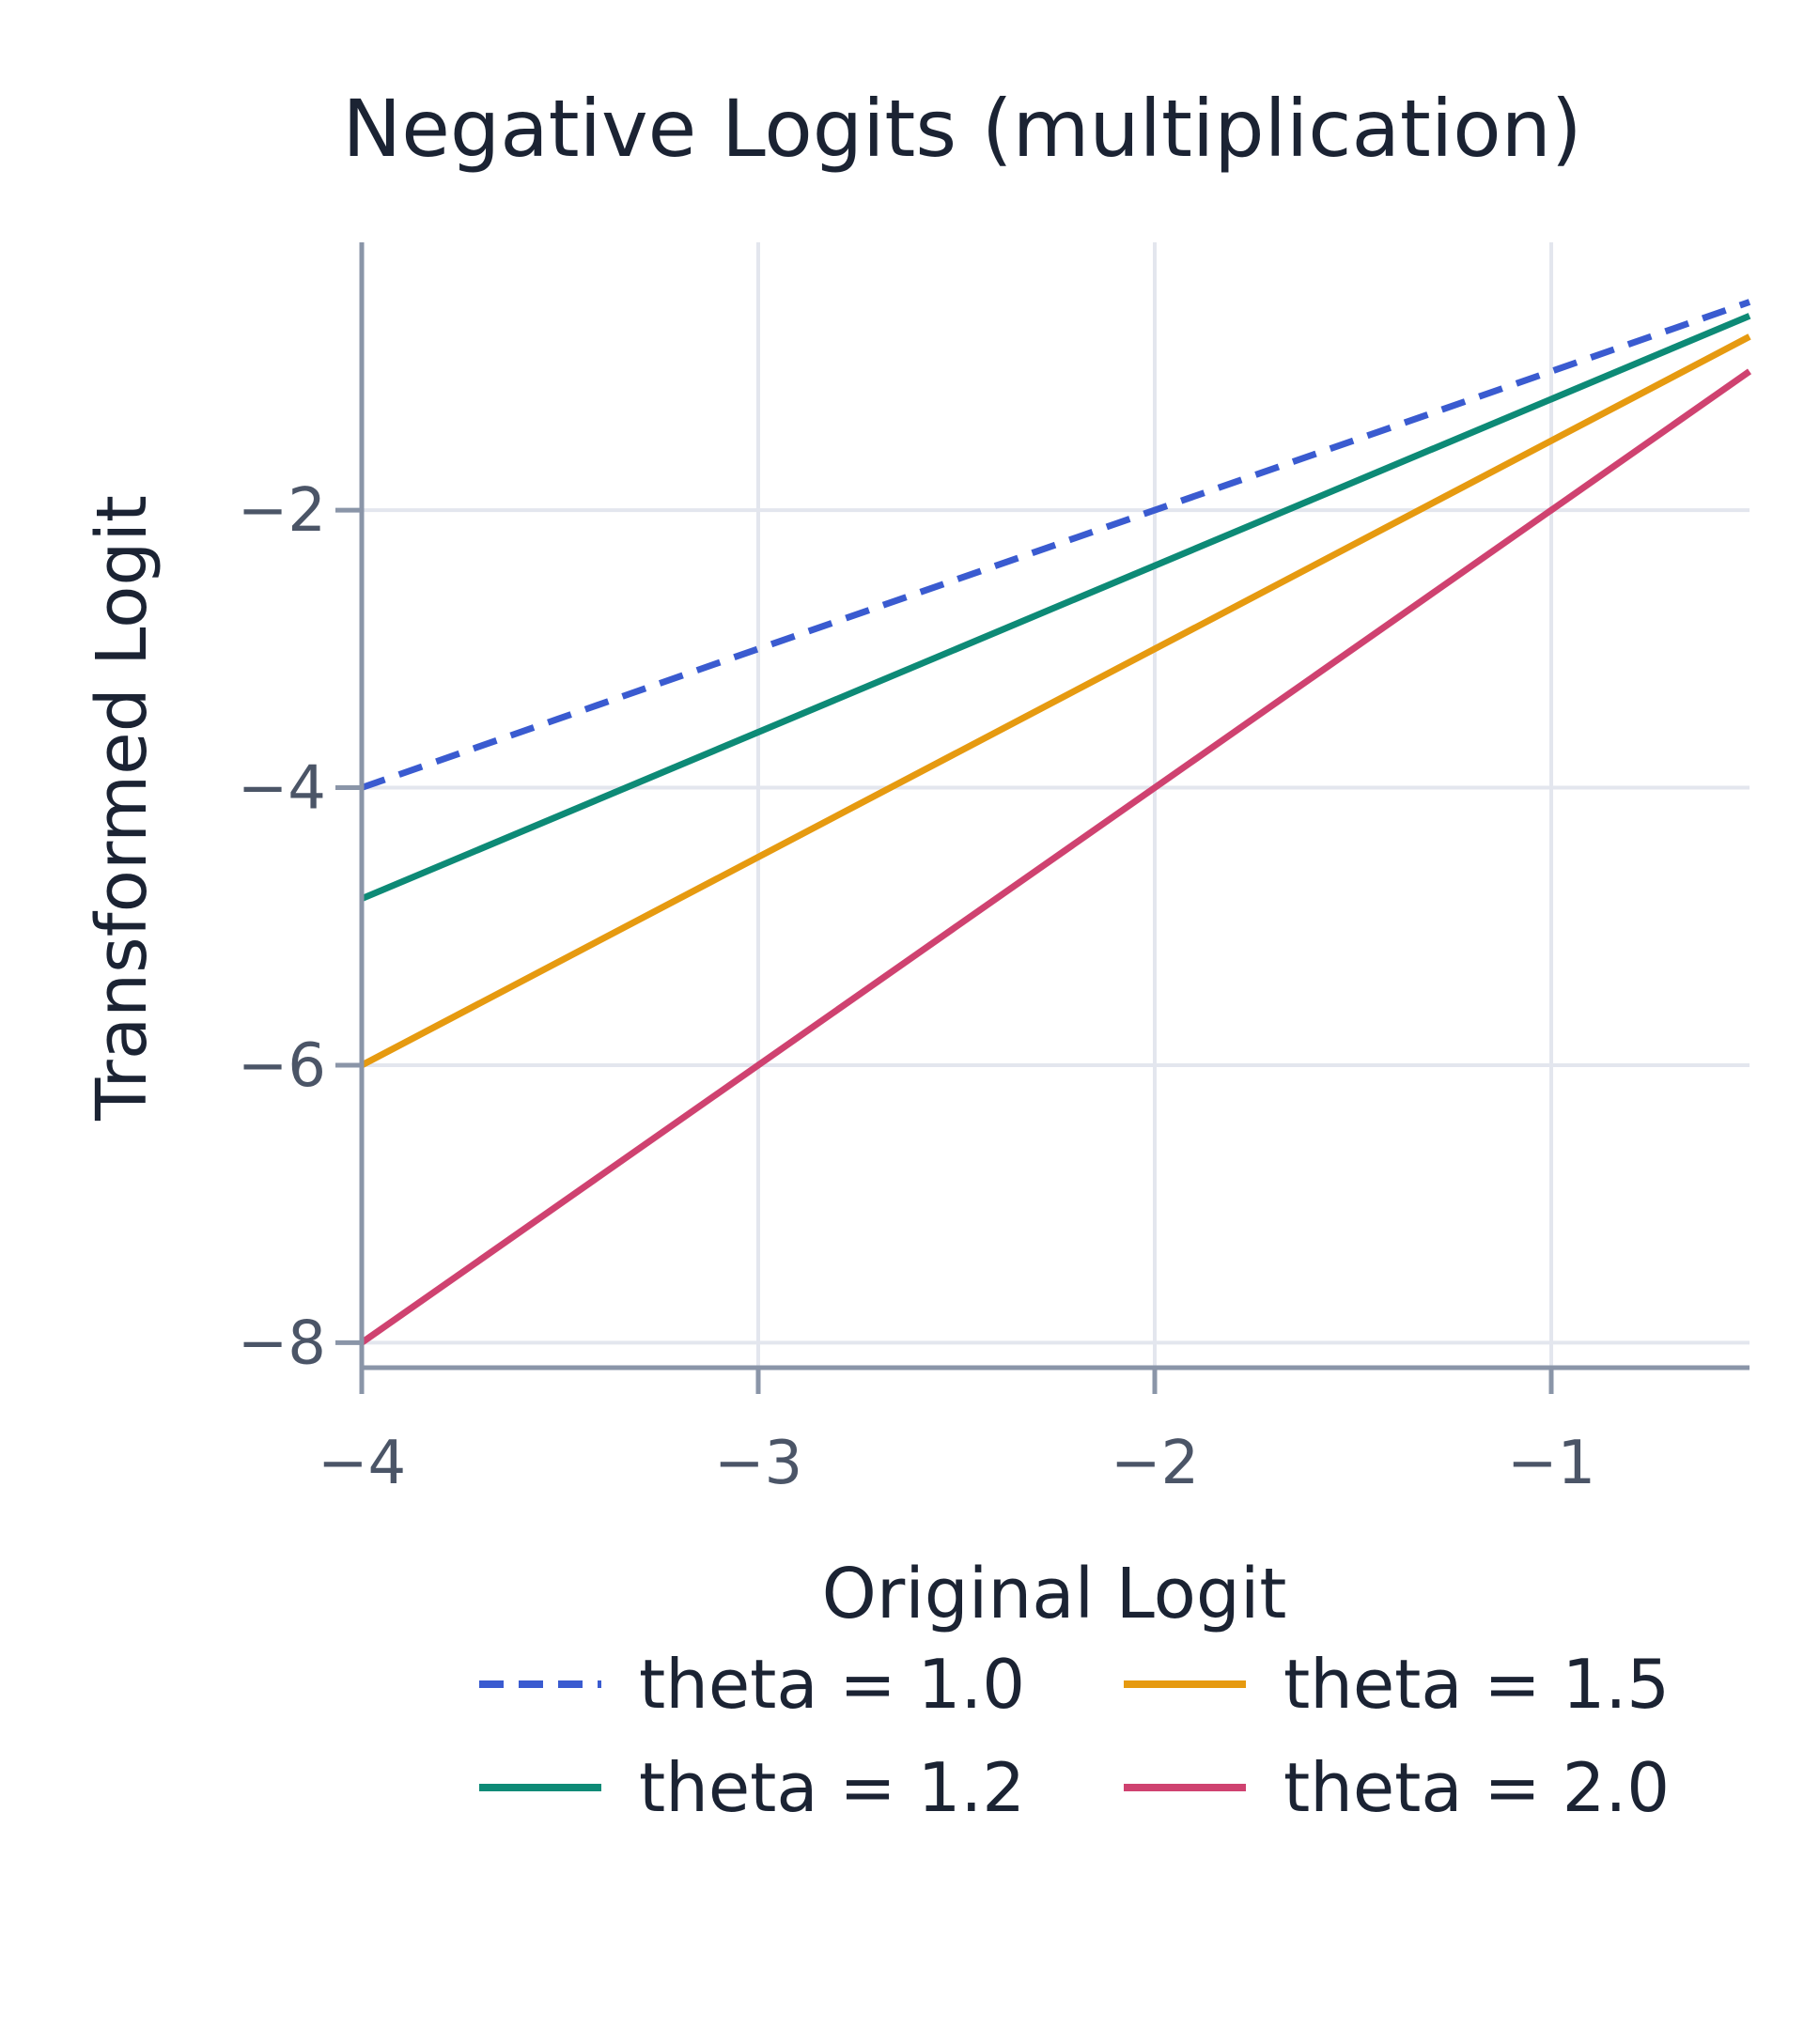 The image size is (1804, 2044). Describe the element at coordinates (1476, 1684) in the screenshot. I see `legend-label-3: theta = 1.5` at that location.